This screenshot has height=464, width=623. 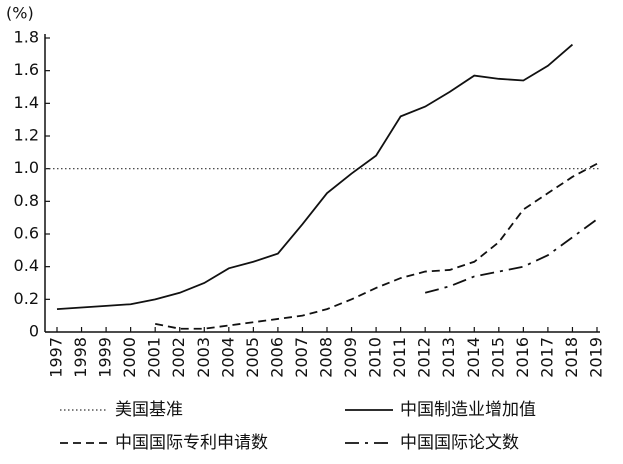 I want to click on y-tick-label: 1.4, so click(x=26, y=102).